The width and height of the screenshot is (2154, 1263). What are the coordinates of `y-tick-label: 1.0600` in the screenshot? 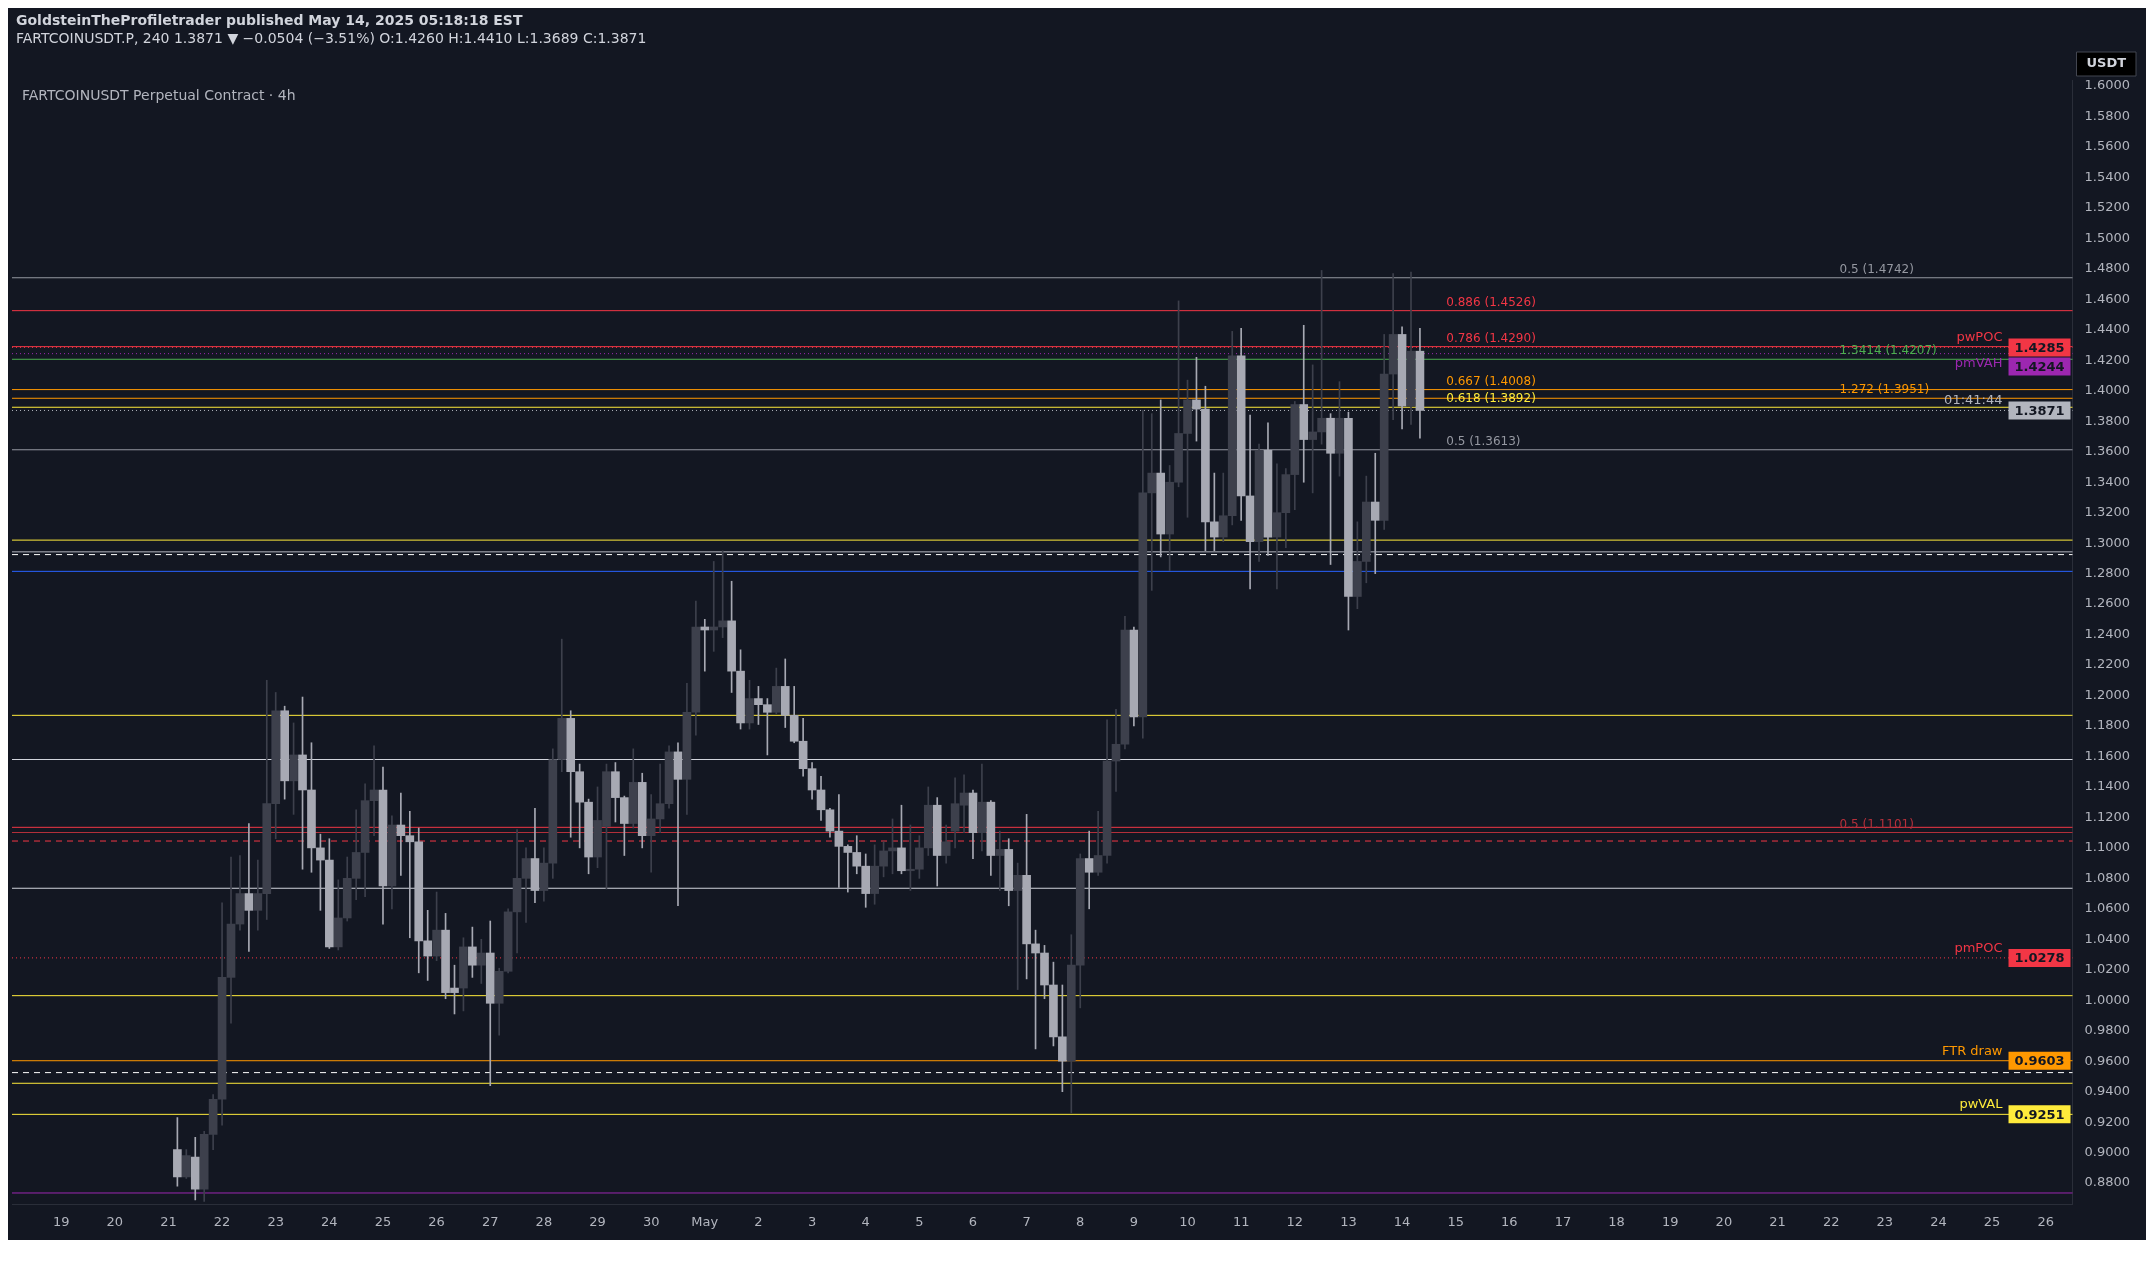 It's located at (2107, 908).